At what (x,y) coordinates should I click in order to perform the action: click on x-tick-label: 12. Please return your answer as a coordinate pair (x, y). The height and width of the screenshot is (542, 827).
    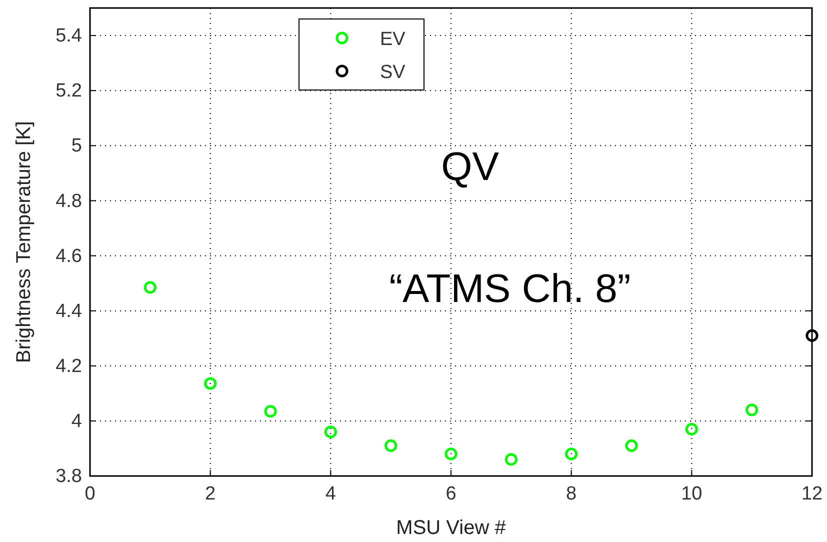
    Looking at the image, I should click on (812, 493).